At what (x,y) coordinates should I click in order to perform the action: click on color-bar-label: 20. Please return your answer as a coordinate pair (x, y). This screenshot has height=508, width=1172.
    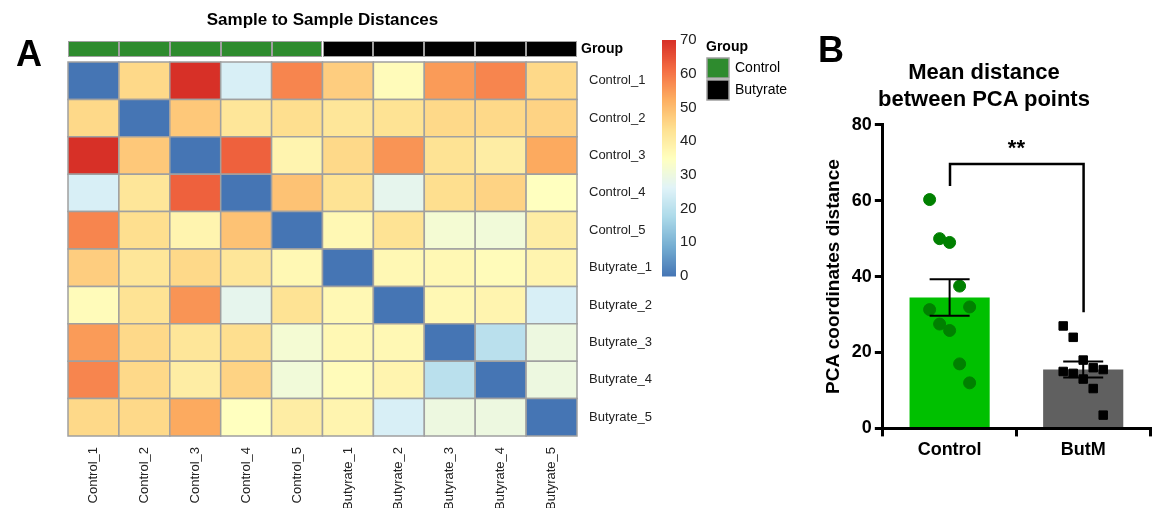
    Looking at the image, I should click on (688, 207).